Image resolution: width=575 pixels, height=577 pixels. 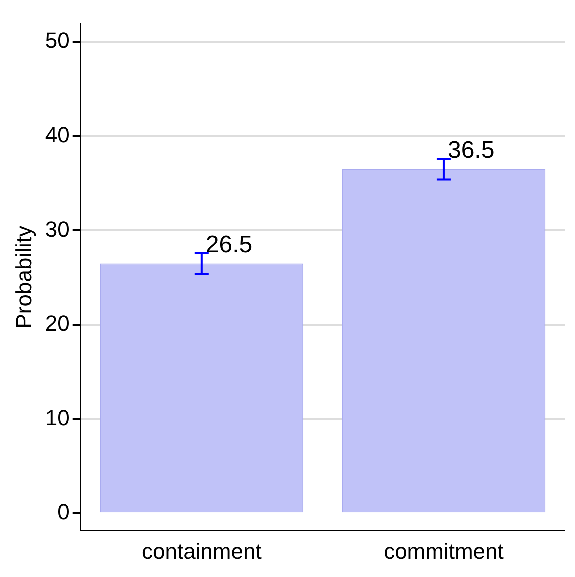 I want to click on y-tick-label: 0, so click(x=64, y=512).